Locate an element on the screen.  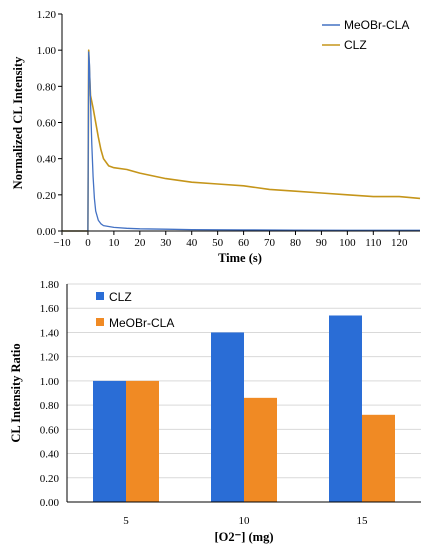
y-tick-labels: 0.00 0.20 0.40 0.60 0.80 1.00 1.20 1.40 1.60 1.80 is located at coordinates (50, 394).